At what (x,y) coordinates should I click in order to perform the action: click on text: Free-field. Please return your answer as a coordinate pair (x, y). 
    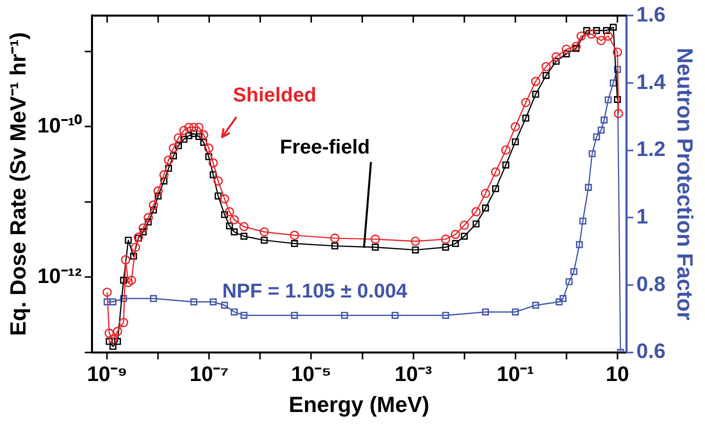
    Looking at the image, I should click on (325, 147).